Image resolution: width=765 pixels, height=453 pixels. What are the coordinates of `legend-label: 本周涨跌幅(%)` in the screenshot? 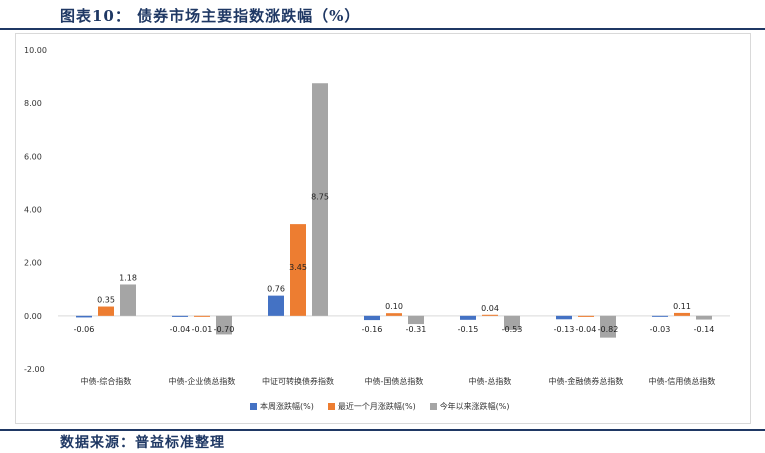 It's located at (287, 406).